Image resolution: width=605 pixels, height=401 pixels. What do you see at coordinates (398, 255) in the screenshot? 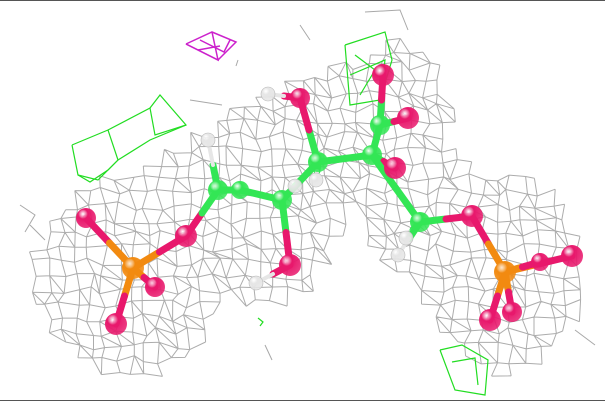
I see `hydrogen-atom-H6b` at bounding box center [398, 255].